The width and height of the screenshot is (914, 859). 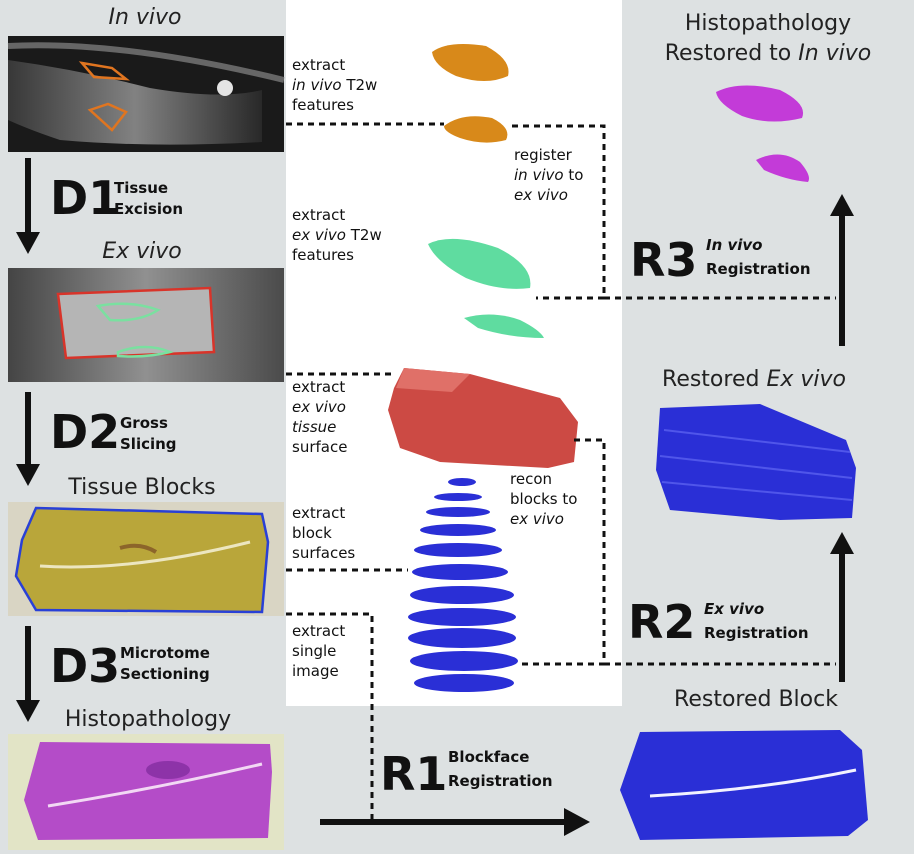 What do you see at coordinates (531, 479) in the screenshot?
I see `note-recon-1: recon` at bounding box center [531, 479].